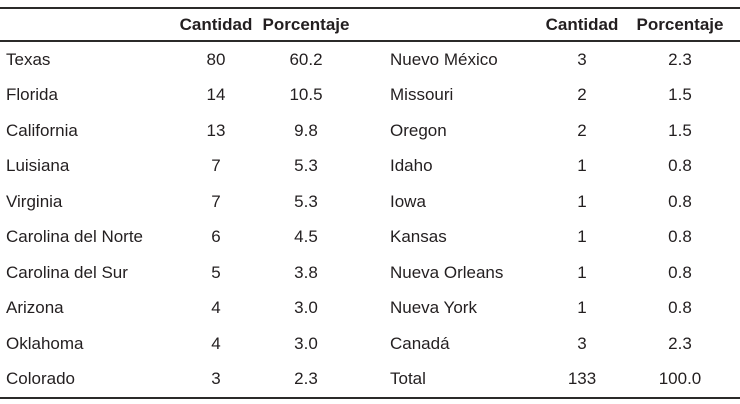 Image resolution: width=740 pixels, height=404 pixels. I want to click on cell-value: 100.0, so click(680, 379).